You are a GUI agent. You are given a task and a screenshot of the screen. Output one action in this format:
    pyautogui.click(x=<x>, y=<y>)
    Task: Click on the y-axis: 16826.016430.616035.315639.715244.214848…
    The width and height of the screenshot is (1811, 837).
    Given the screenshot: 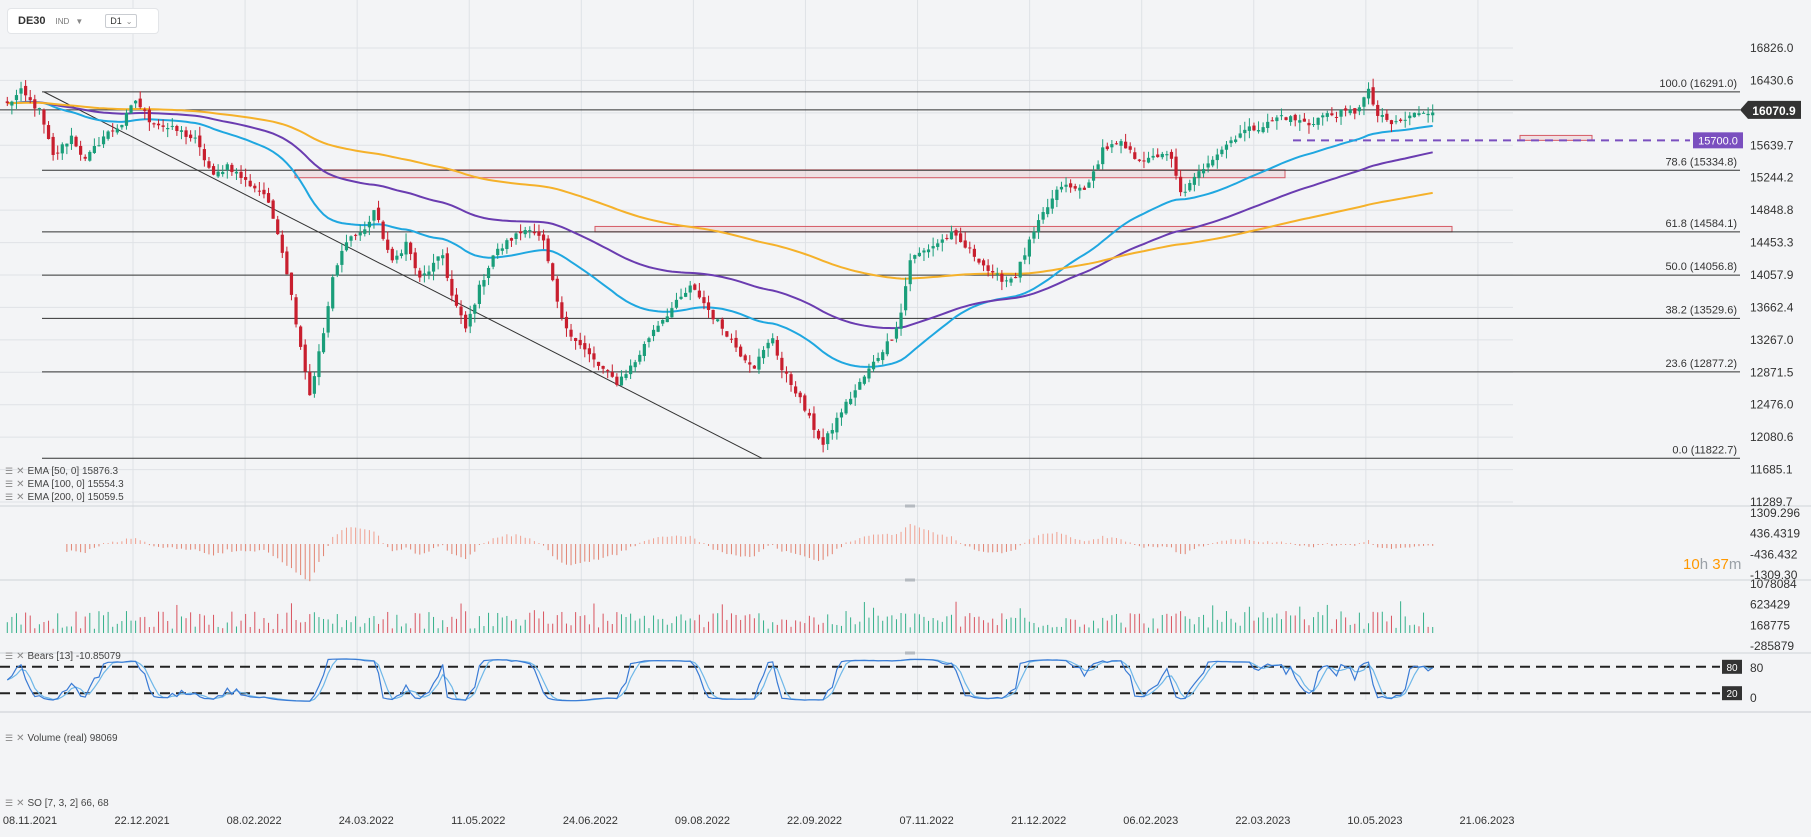 What is the action you would take?
    pyautogui.click(x=1747, y=373)
    